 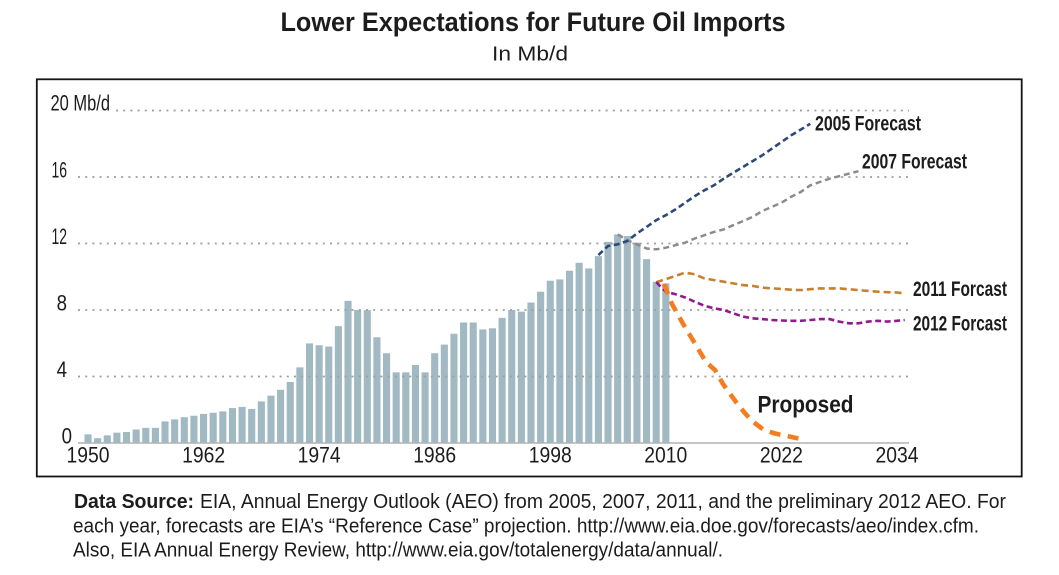 What do you see at coordinates (868, 123) in the screenshot?
I see `svg-text: 2005 Forecast` at bounding box center [868, 123].